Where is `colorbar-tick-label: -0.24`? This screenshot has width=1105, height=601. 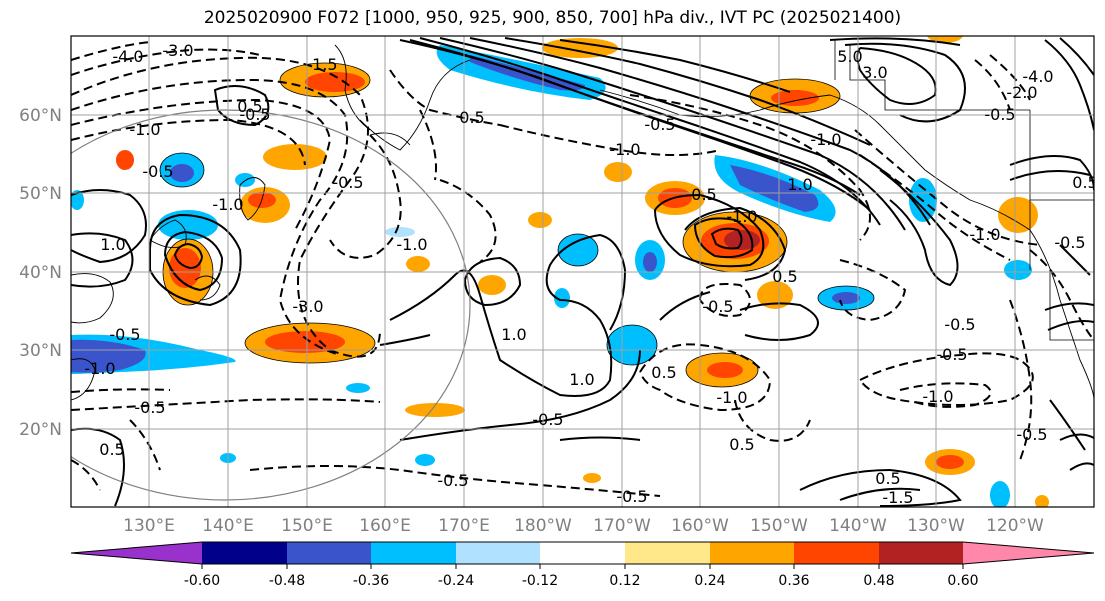 colorbar-tick-label: -0.24 is located at coordinates (456, 581).